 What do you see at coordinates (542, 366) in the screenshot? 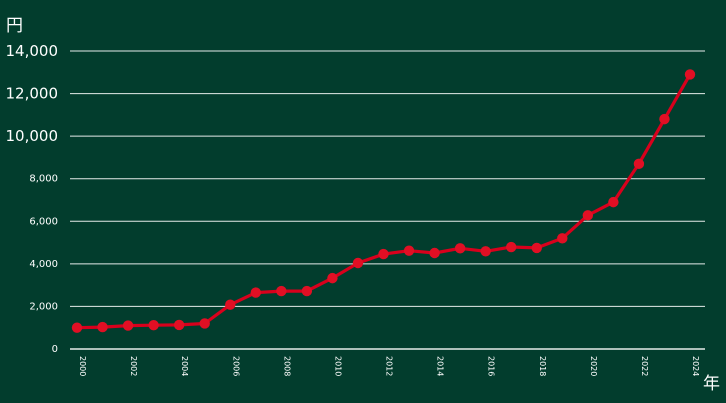
I see `x-tick-label: 2018` at bounding box center [542, 366].